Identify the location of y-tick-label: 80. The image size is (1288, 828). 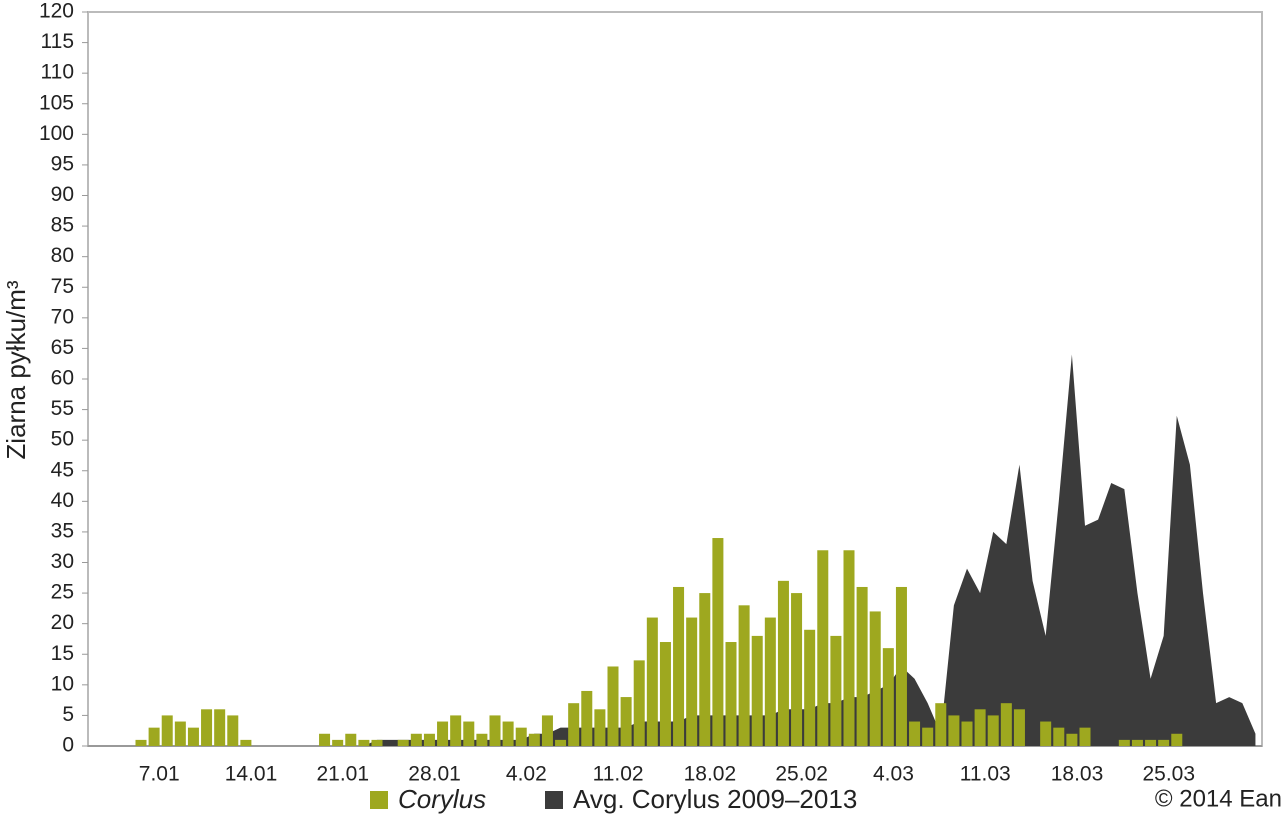
(62, 255).